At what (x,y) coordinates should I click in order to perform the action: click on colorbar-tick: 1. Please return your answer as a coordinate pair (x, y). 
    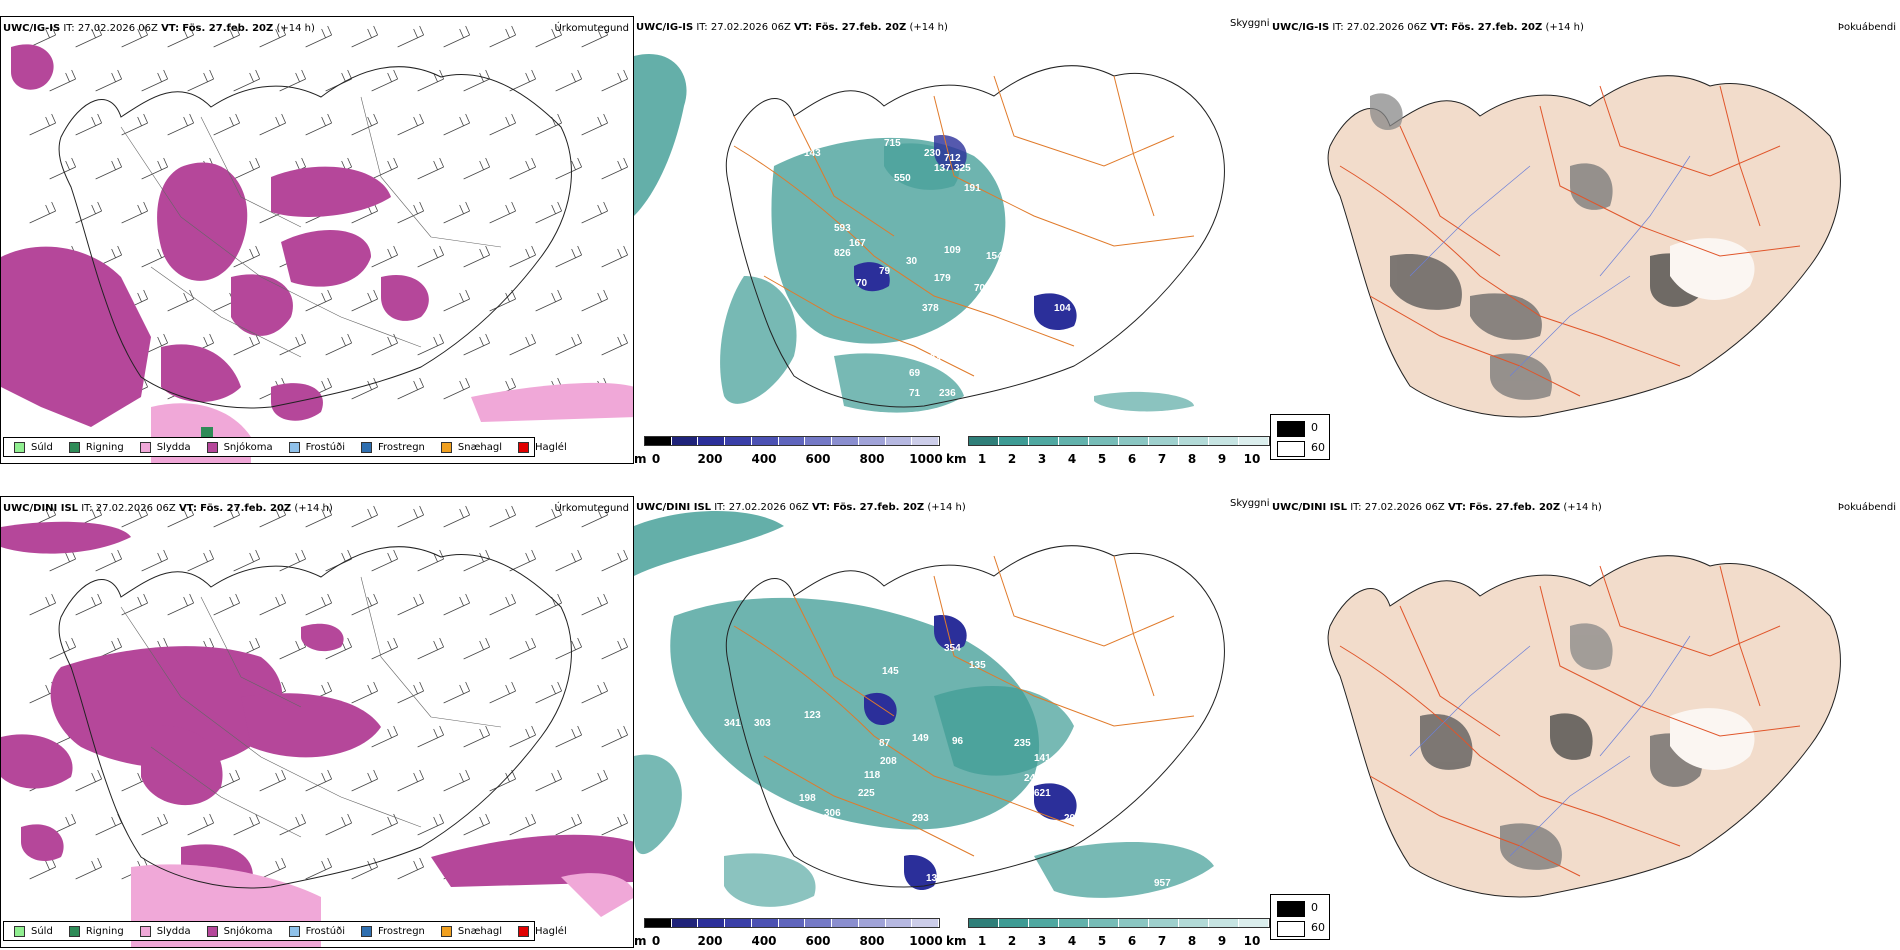
    Looking at the image, I should click on (982, 458).